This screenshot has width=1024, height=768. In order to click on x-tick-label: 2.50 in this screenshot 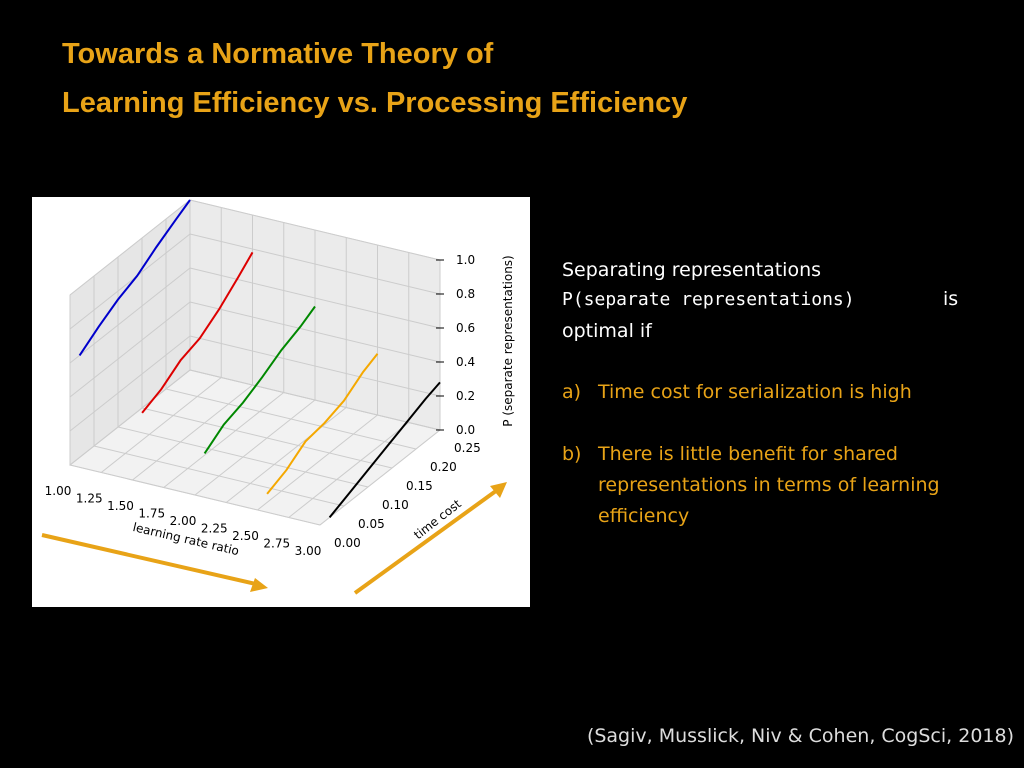, I will do `click(245, 536)`.